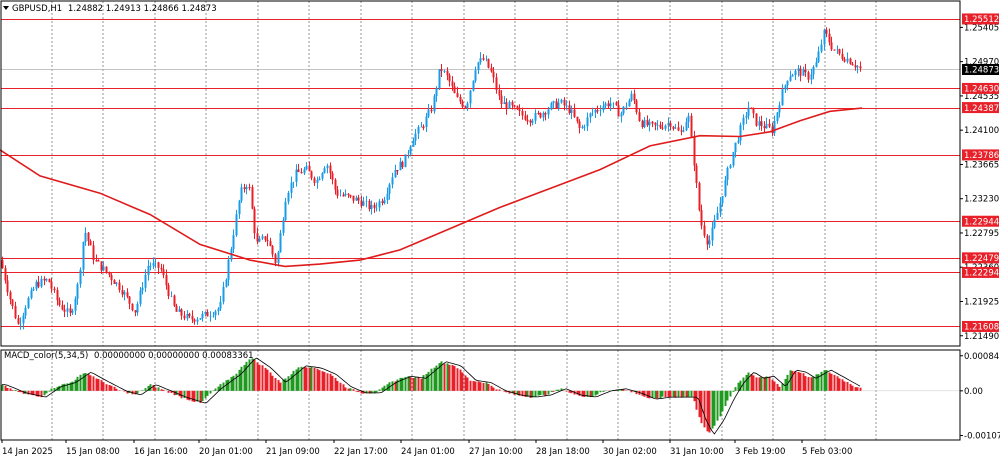 The image size is (1000, 459). Describe the element at coordinates (981, 165) in the screenshot. I see `price-tick-label: 1.23665` at that location.